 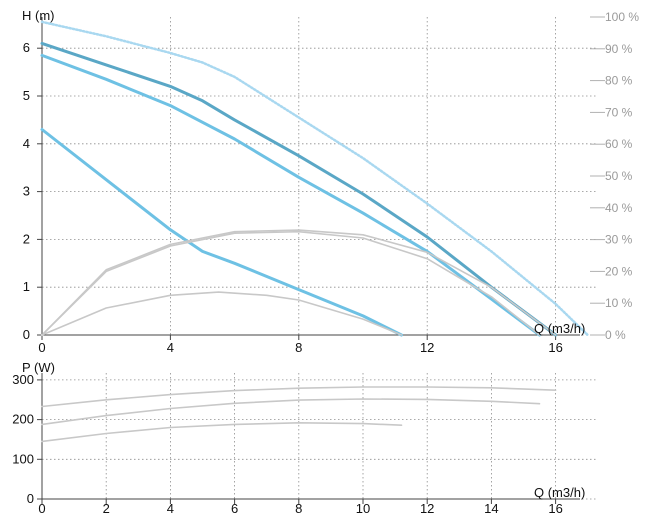 What do you see at coordinates (427, 347) in the screenshot?
I see `head-x-tick-label: 12` at bounding box center [427, 347].